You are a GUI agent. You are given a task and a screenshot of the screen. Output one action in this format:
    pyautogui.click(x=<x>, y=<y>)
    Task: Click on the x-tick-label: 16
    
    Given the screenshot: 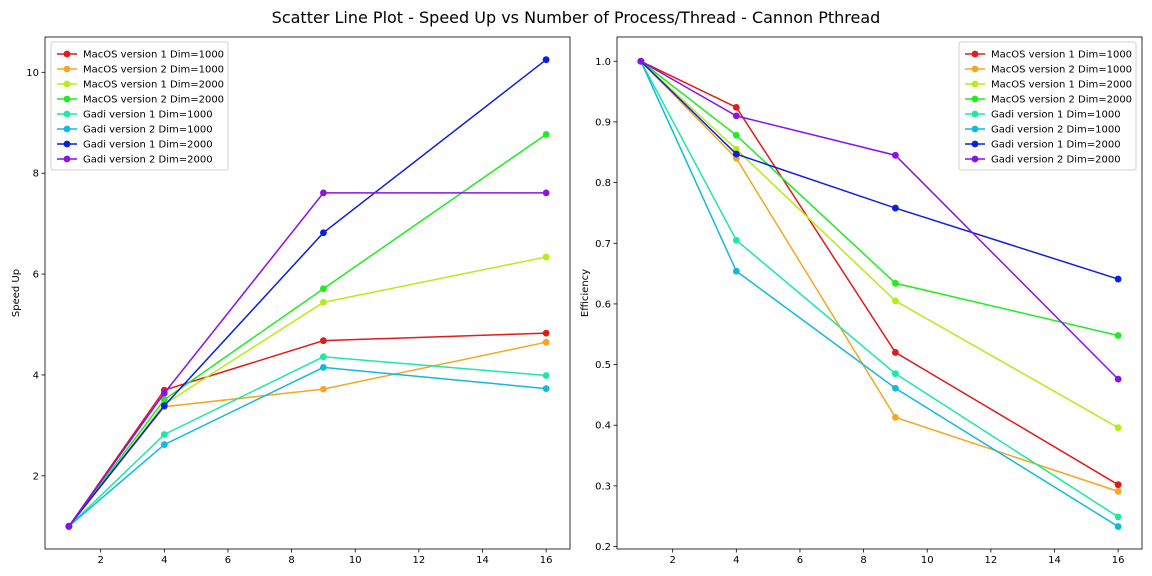 What is the action you would take?
    pyautogui.click(x=1118, y=560)
    